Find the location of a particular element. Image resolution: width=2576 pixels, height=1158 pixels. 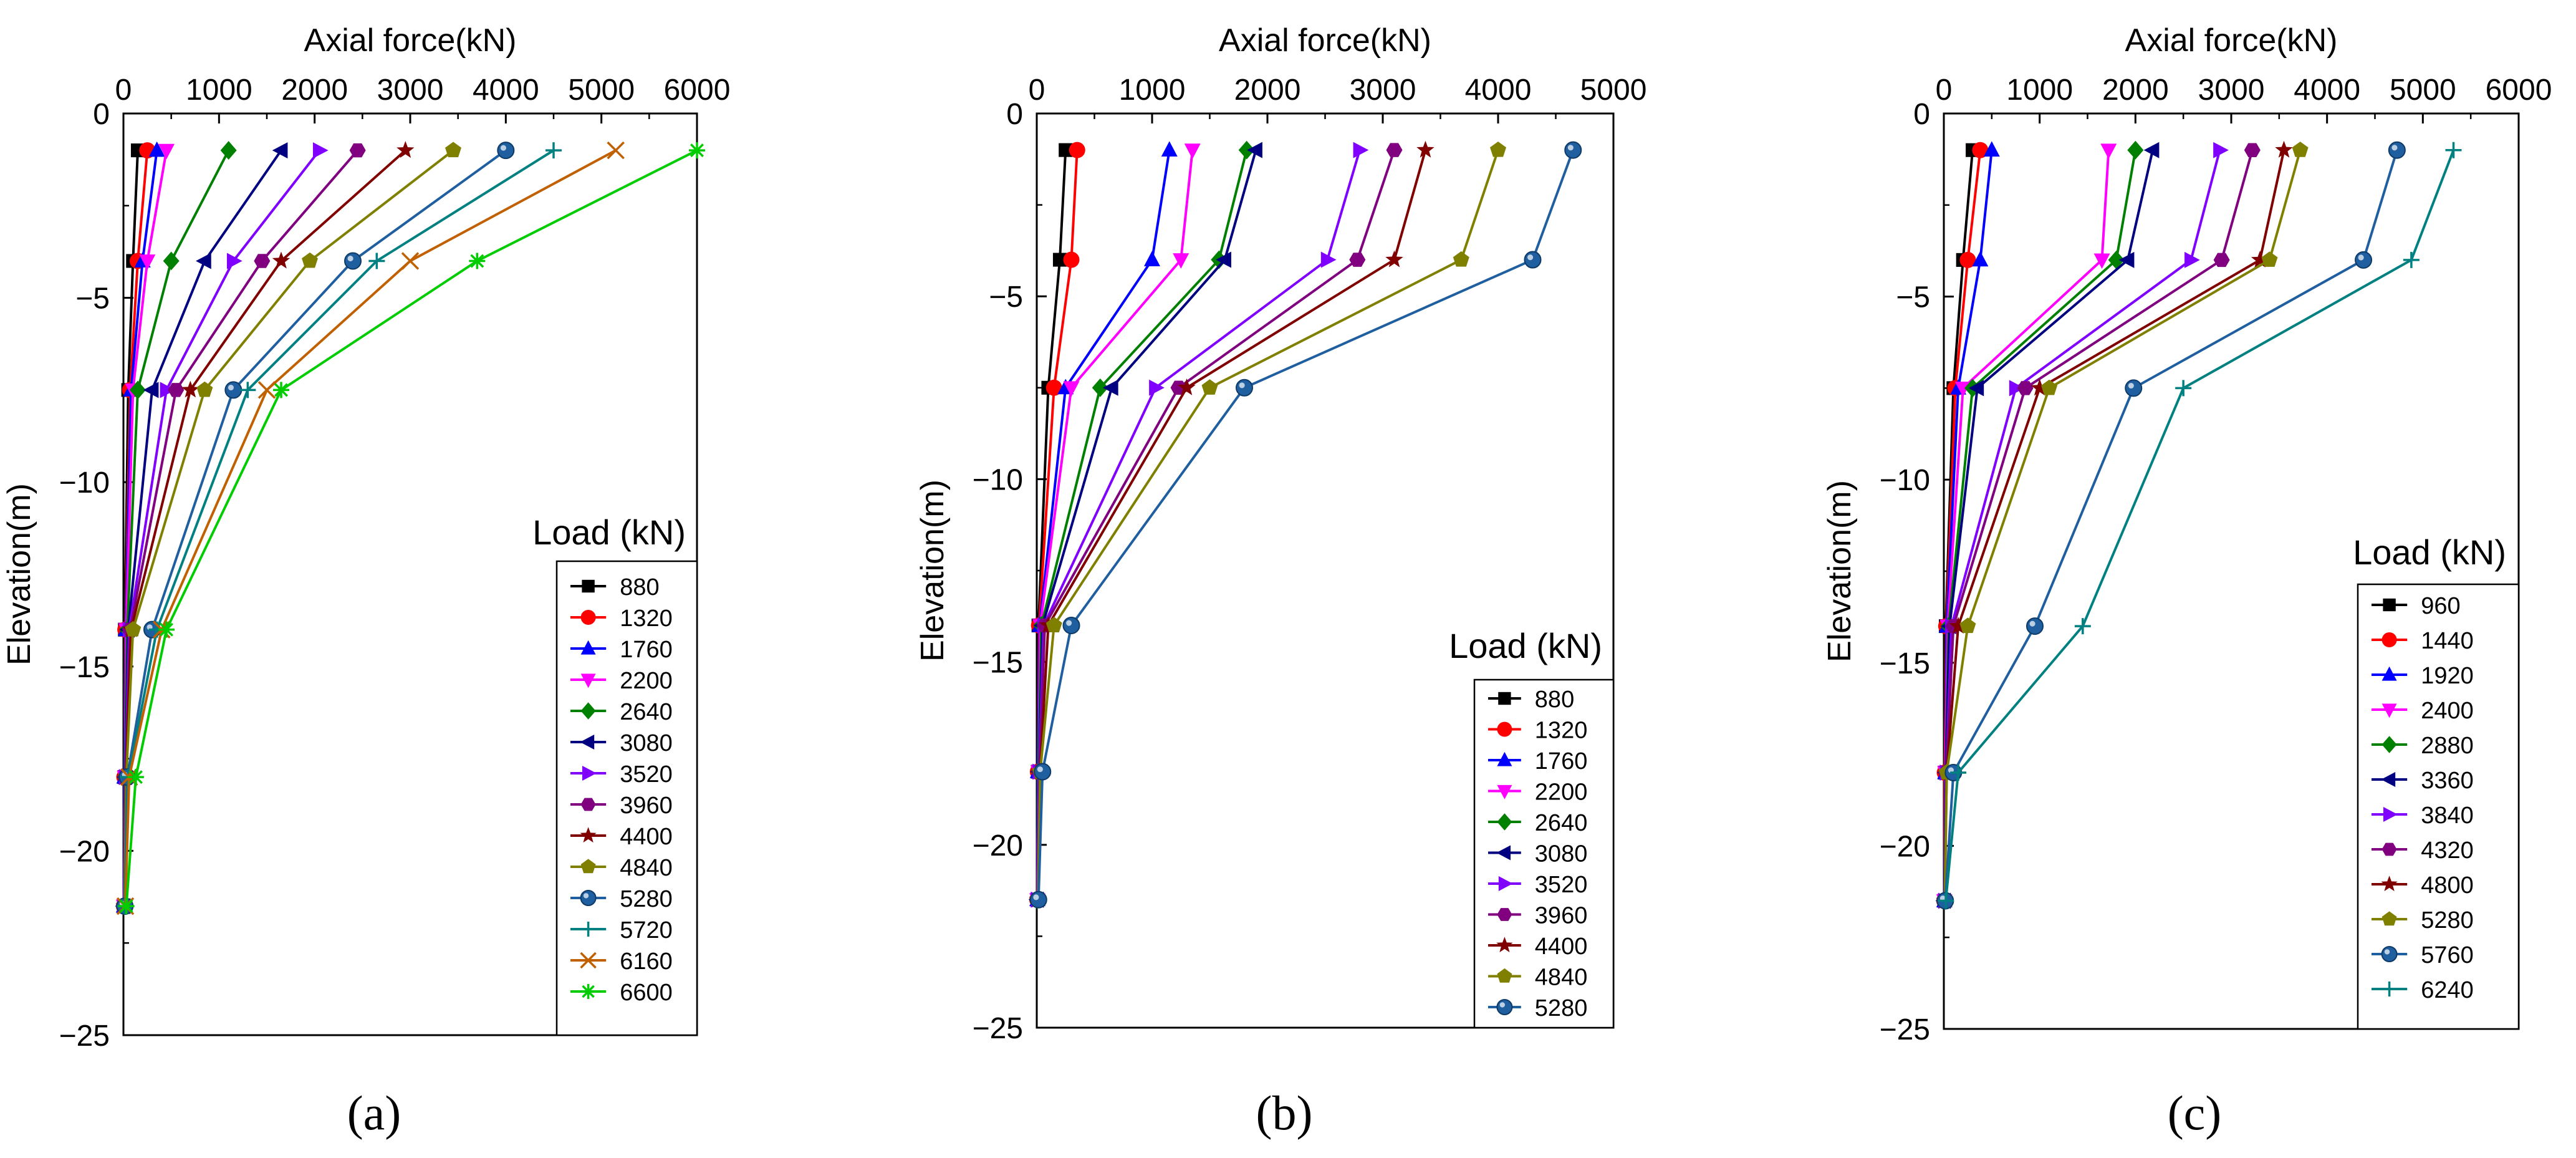

panel-c-y-tick-label: −5 is located at coordinates (1913, 297).